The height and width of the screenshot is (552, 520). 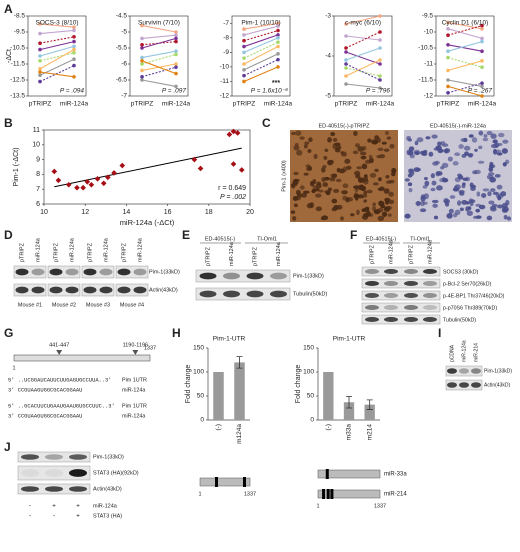 I want to click on y-tick-label: -11.5, so click(x=18, y=64).